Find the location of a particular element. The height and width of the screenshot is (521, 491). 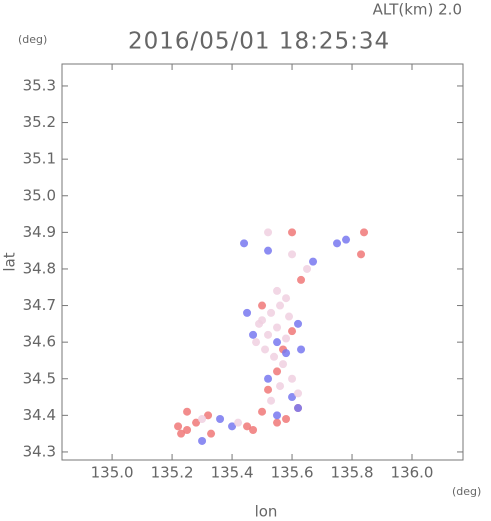

x-unit: (deg) is located at coordinates (466, 491).